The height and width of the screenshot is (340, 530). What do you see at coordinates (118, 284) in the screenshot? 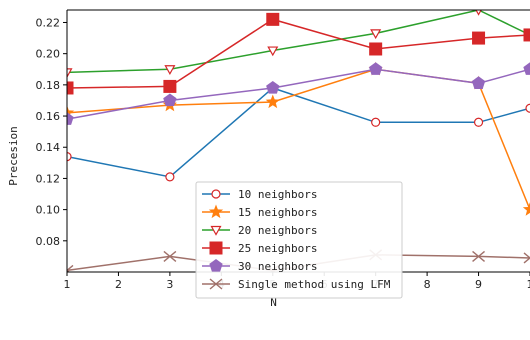
I see `x-tick-label: 2` at bounding box center [118, 284].